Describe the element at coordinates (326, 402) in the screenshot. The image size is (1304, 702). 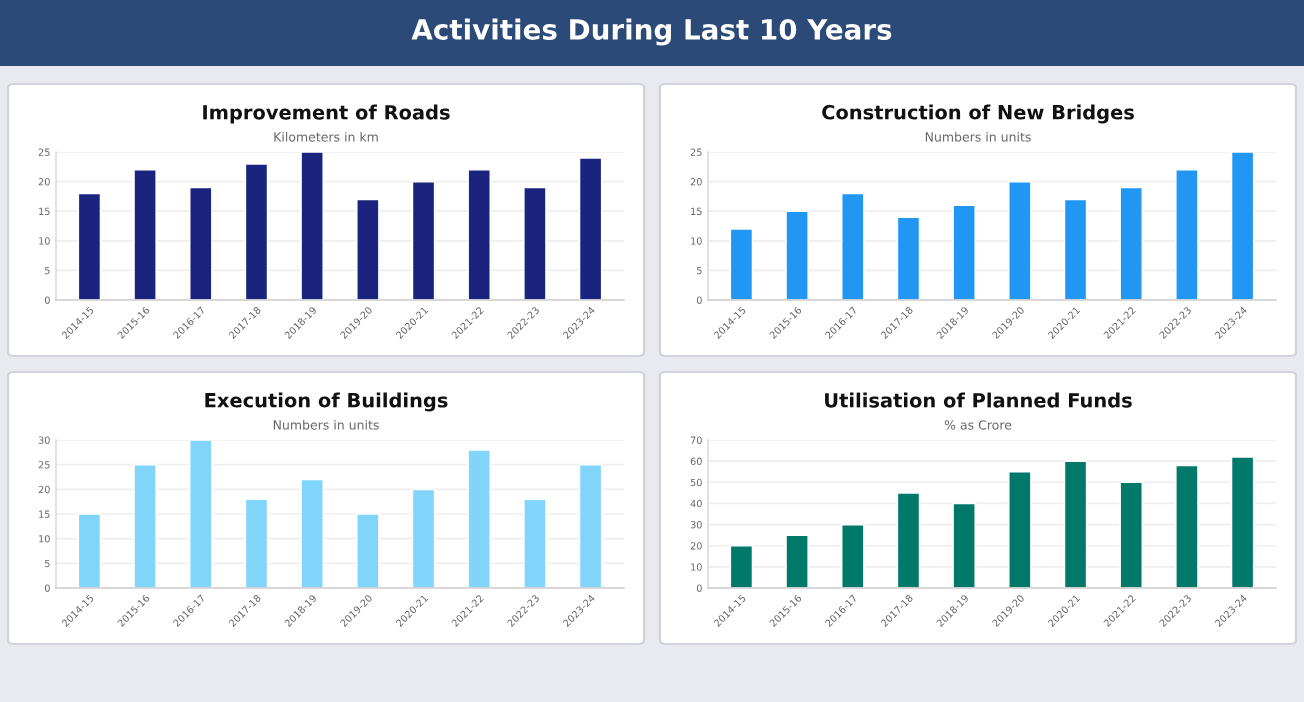
I see `chart-title: Execution of Buildings` at that location.